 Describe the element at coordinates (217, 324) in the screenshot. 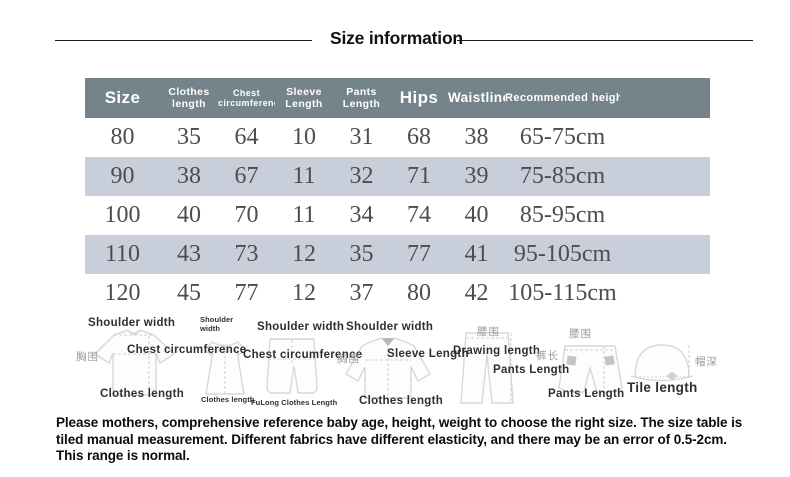

I see `dress-shoulder-width-label: Shoulder width` at that location.